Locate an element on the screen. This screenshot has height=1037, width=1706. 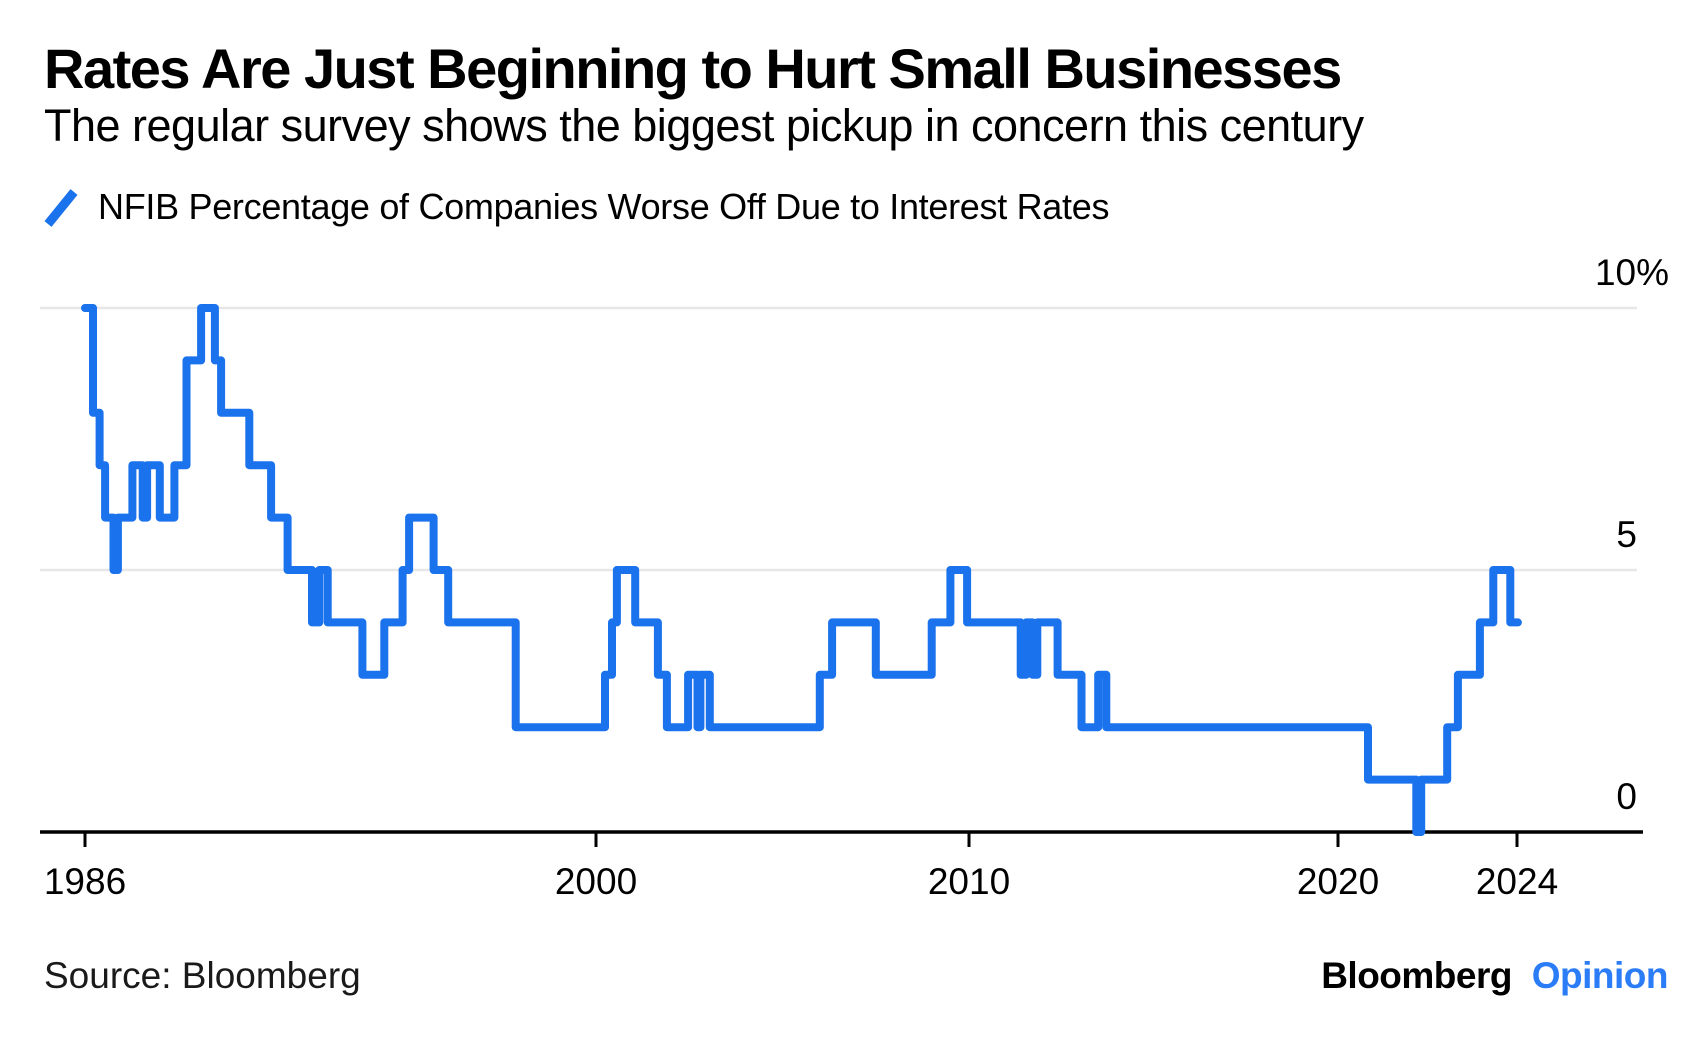
x-tick-label: 1986 is located at coordinates (85, 881).